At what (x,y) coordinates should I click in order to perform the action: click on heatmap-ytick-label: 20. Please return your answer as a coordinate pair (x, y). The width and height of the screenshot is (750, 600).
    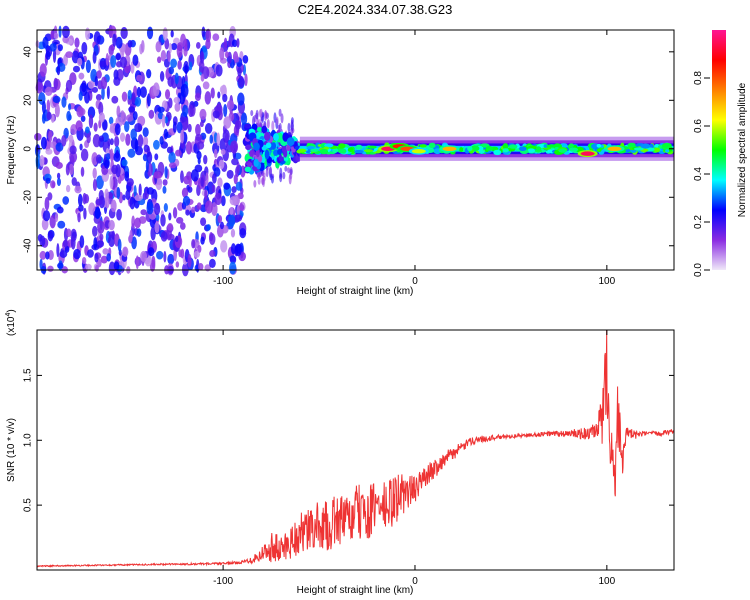
    Looking at the image, I should click on (28, 100).